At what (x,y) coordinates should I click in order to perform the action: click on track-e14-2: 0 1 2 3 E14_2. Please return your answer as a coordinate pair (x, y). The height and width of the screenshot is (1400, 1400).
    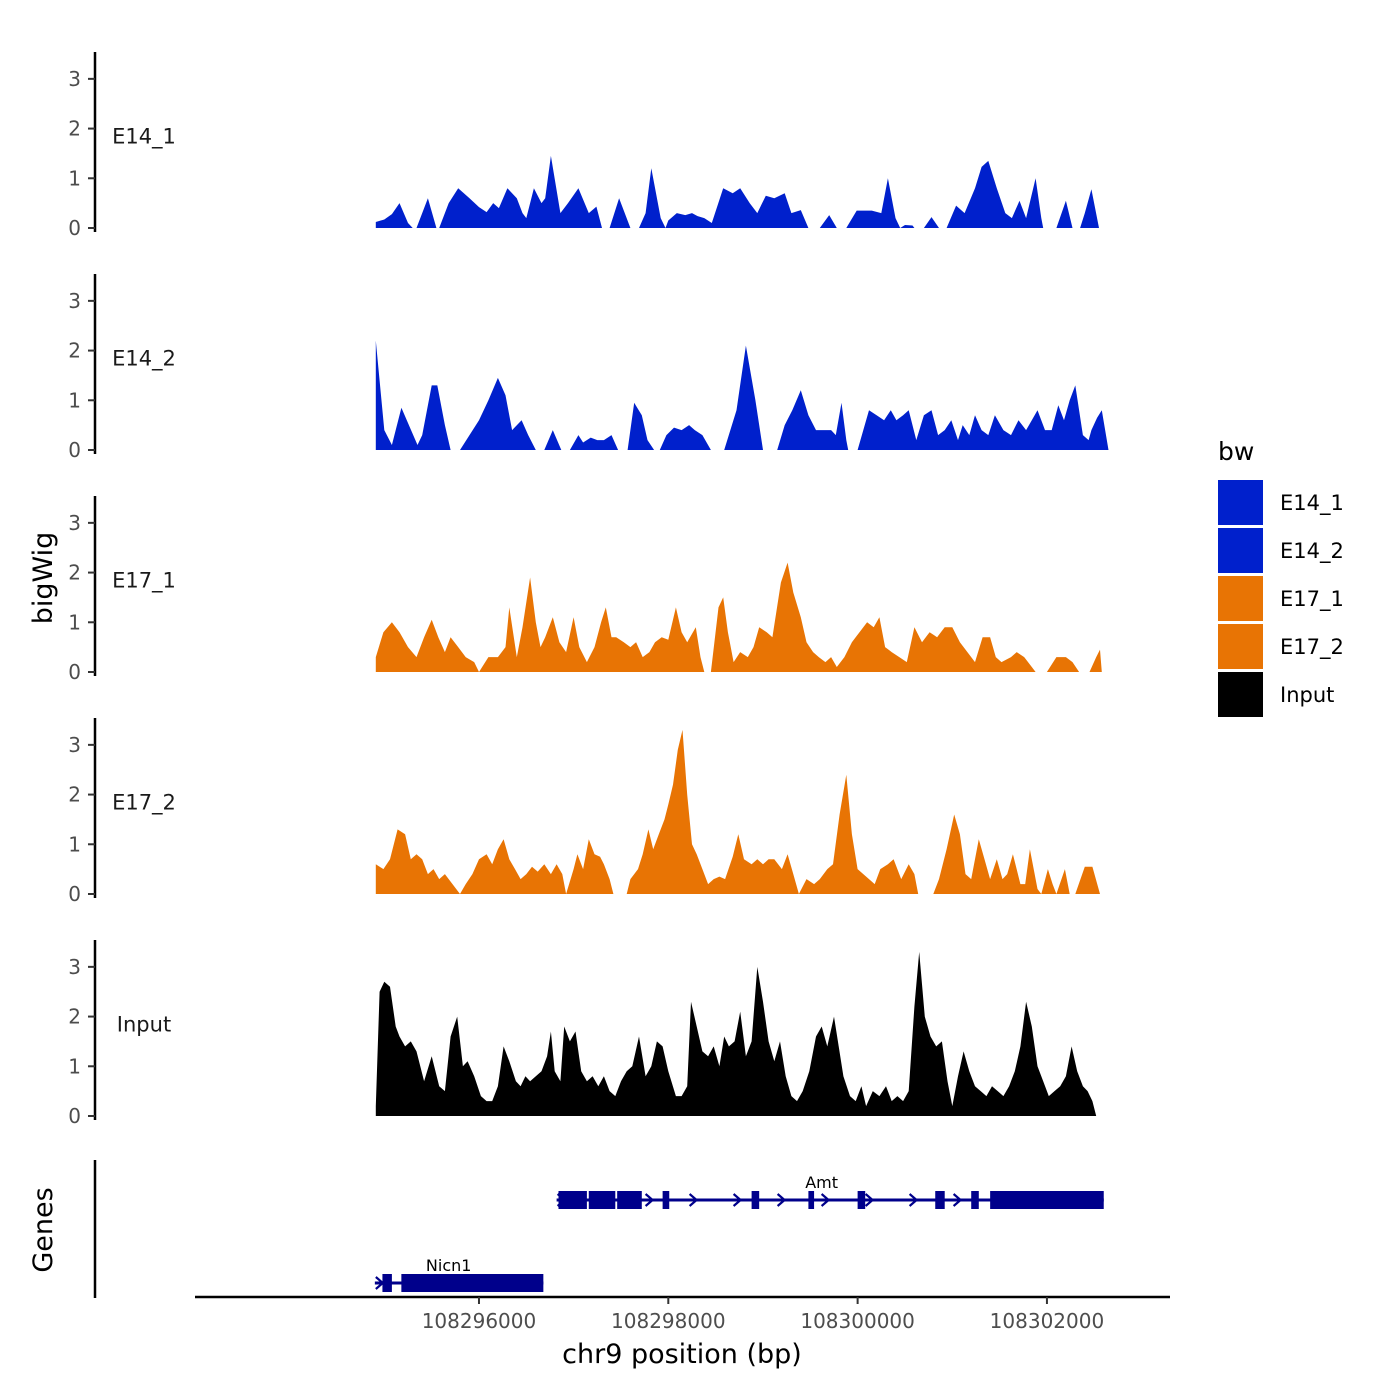
    Looking at the image, I should click on (588, 368).